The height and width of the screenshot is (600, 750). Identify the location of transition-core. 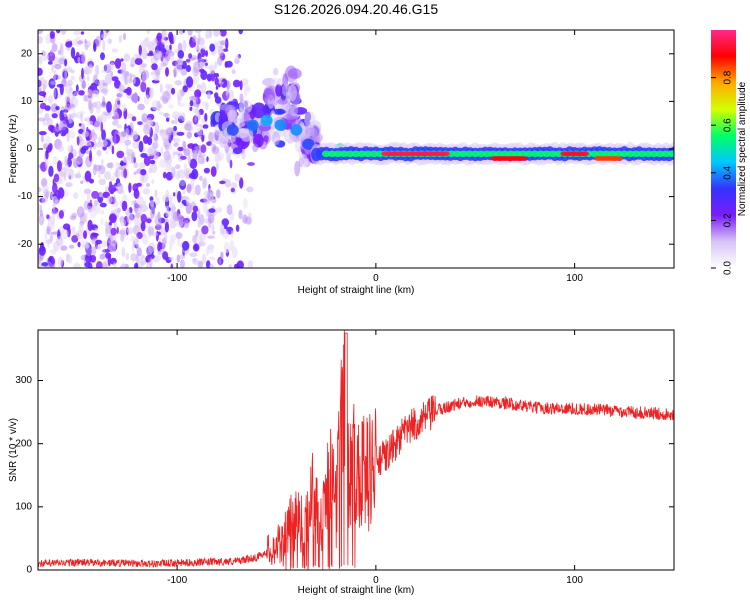
(266, 120).